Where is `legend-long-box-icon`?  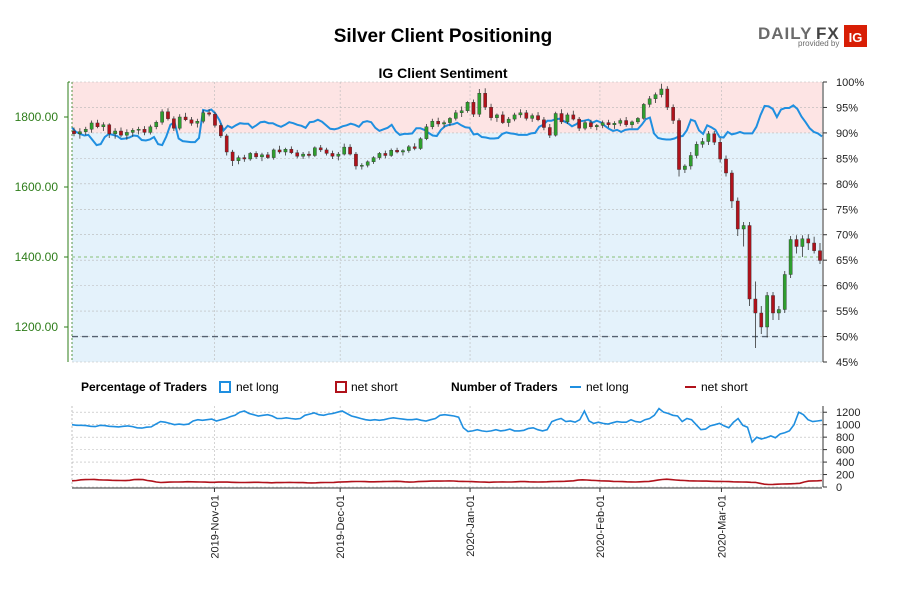 legend-long-box-icon is located at coordinates (225, 387).